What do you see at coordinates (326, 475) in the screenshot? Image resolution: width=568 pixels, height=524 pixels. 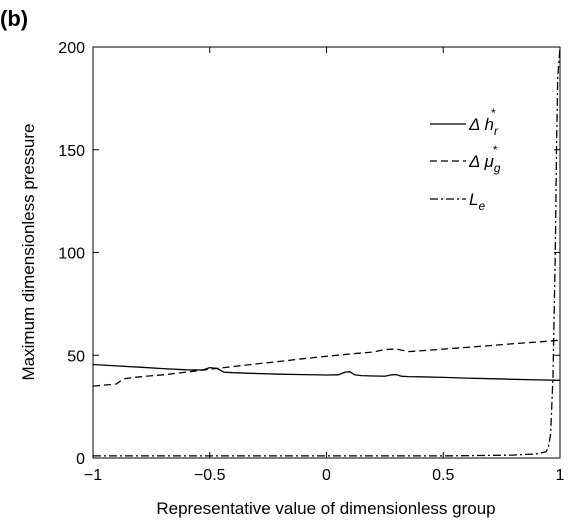 I see `x-tick-label: 0` at bounding box center [326, 475].